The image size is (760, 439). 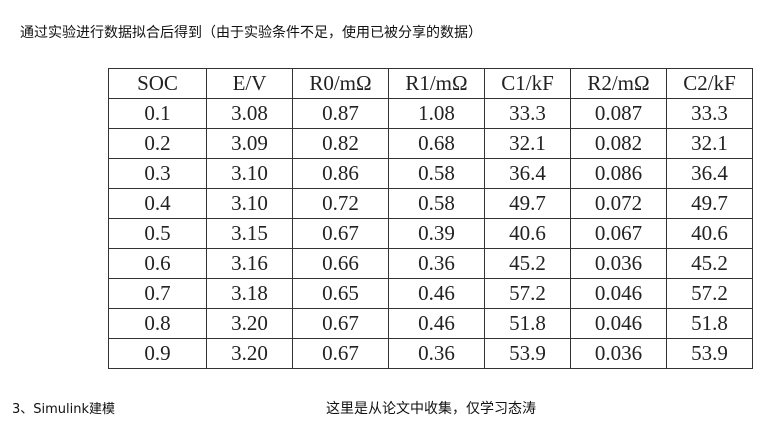 I want to click on table-cell: 0.66, so click(x=340, y=263).